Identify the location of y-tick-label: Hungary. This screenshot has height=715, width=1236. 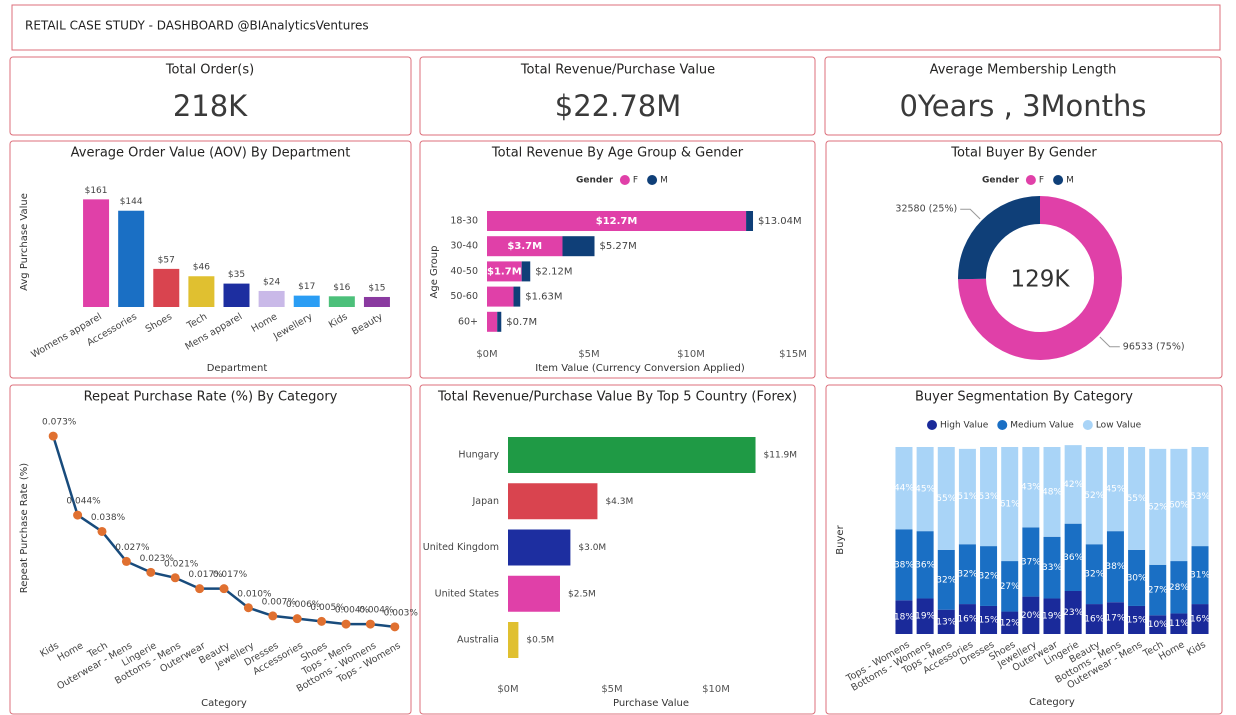
(478, 455).